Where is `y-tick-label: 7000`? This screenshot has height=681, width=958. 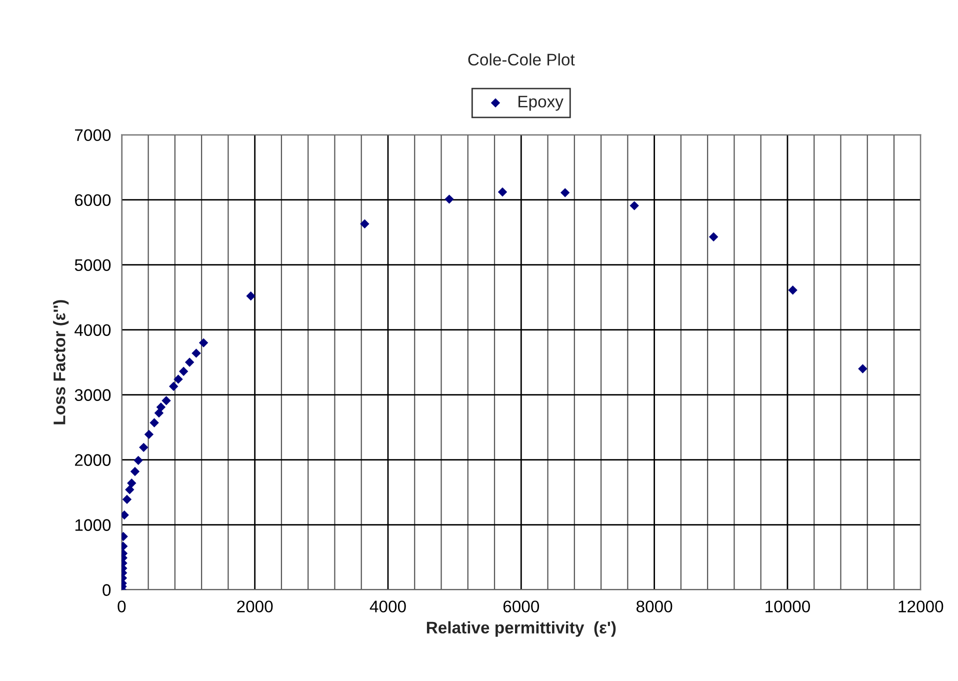
y-tick-label: 7000 is located at coordinates (93, 135).